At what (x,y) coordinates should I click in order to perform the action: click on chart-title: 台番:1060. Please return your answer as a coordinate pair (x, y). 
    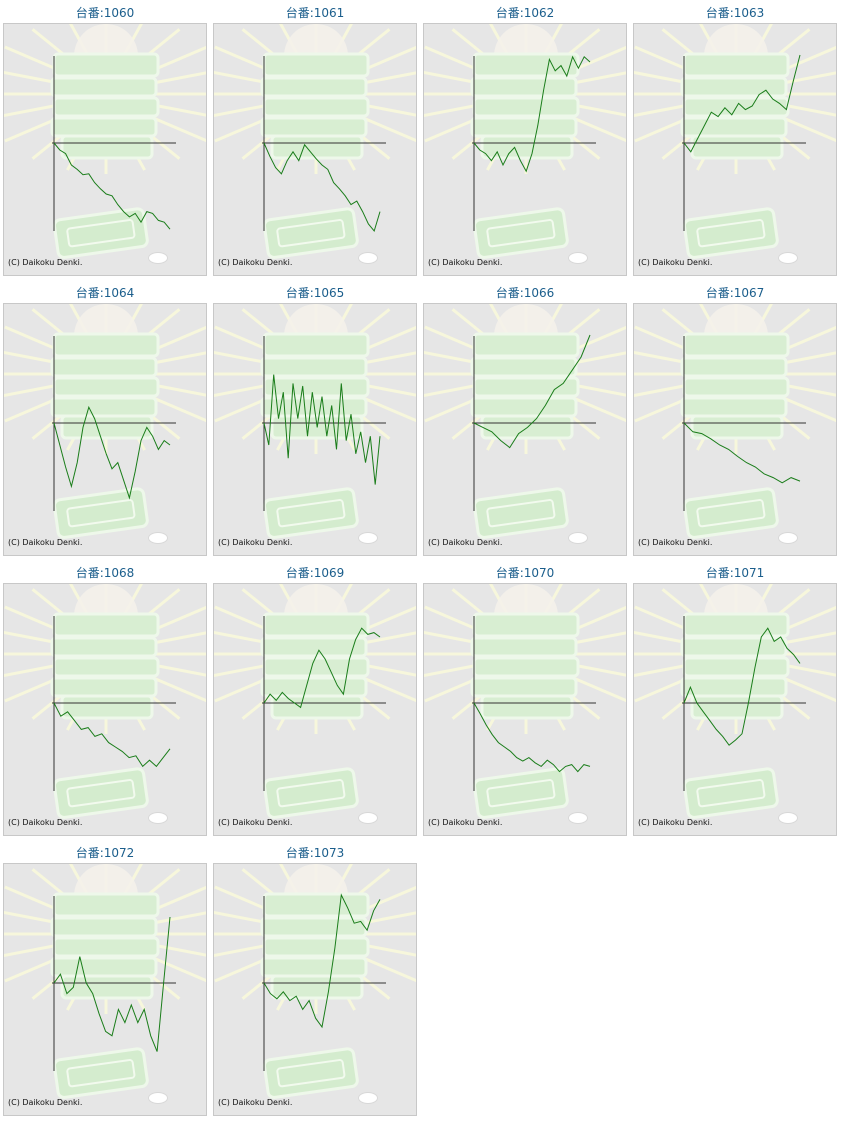
    Looking at the image, I should click on (105, 13).